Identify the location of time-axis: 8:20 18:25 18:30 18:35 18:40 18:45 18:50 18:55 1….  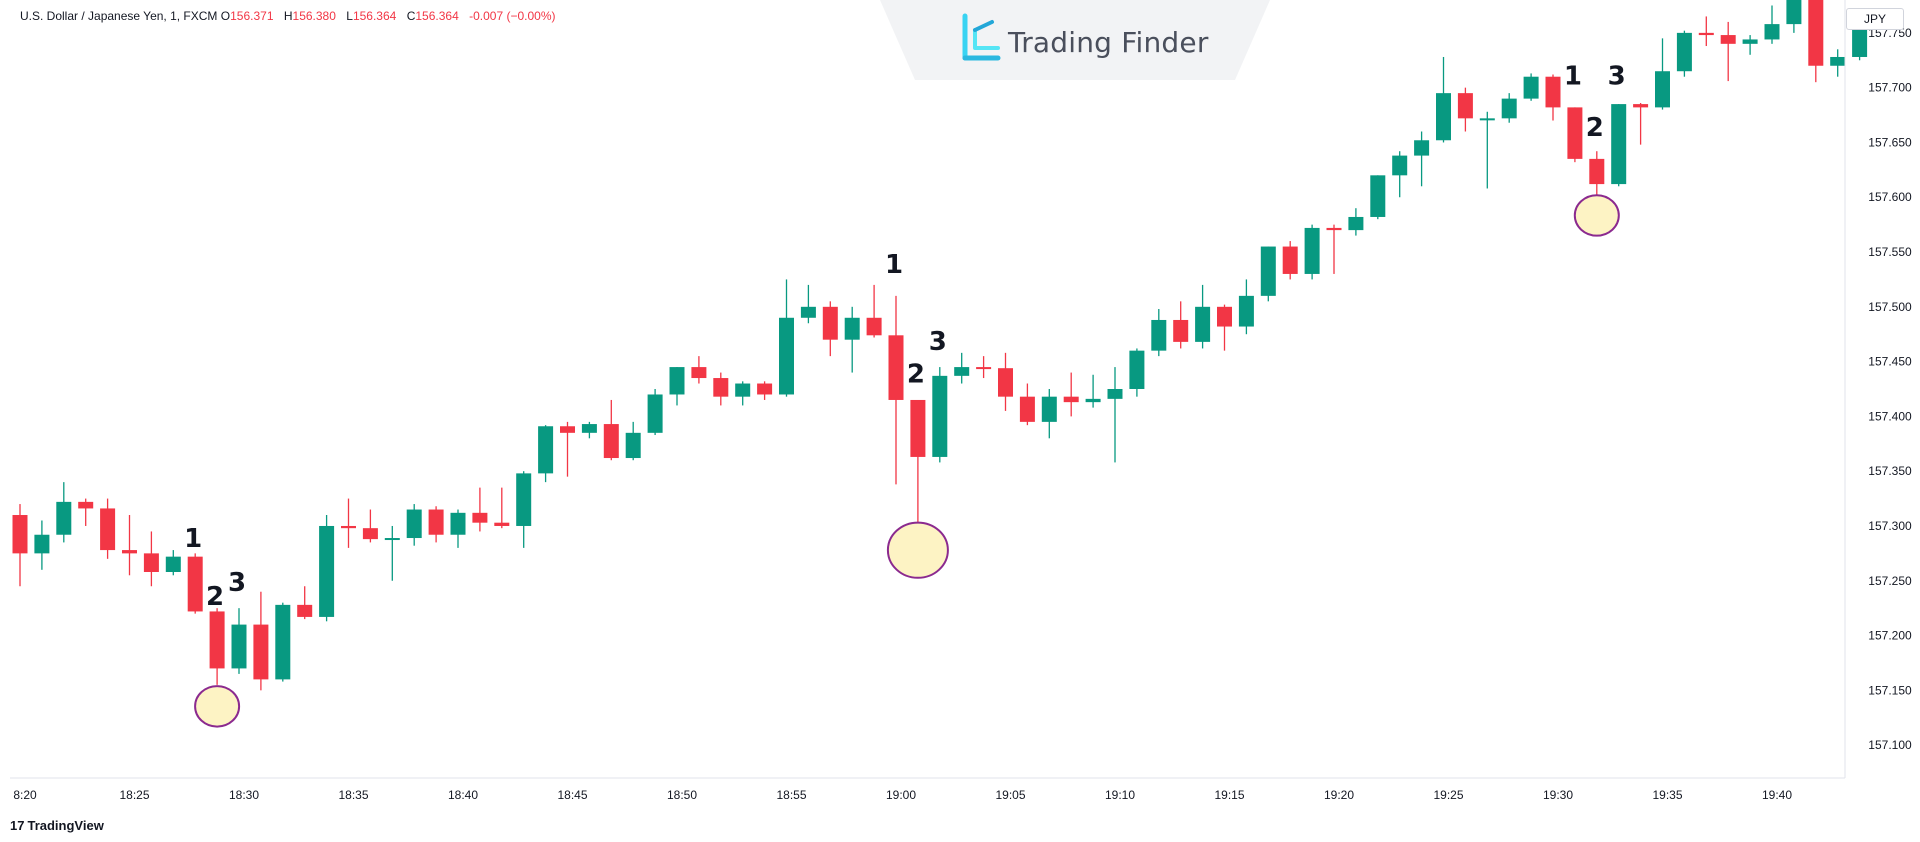
(902, 795).